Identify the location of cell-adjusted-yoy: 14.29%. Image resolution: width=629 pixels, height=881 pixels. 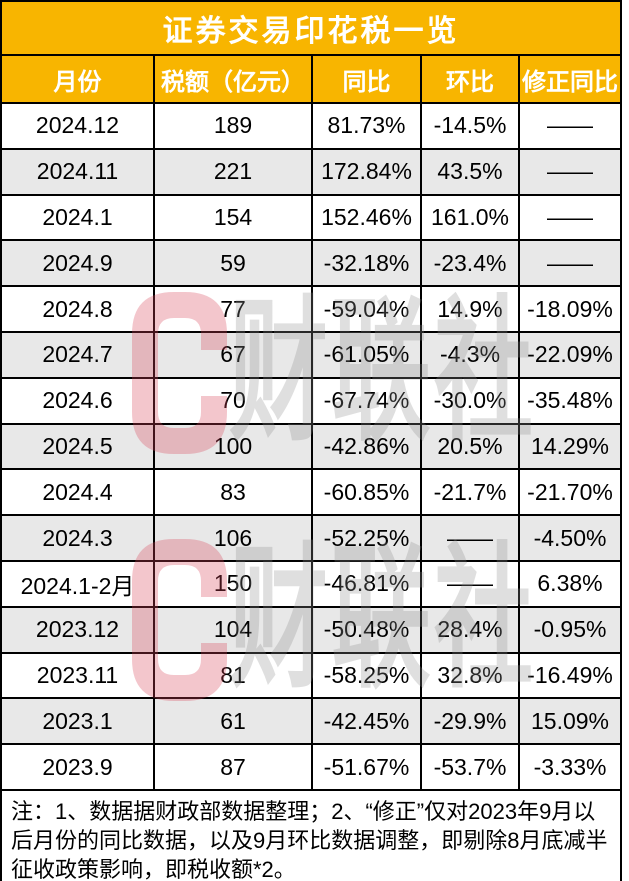
(569, 445).